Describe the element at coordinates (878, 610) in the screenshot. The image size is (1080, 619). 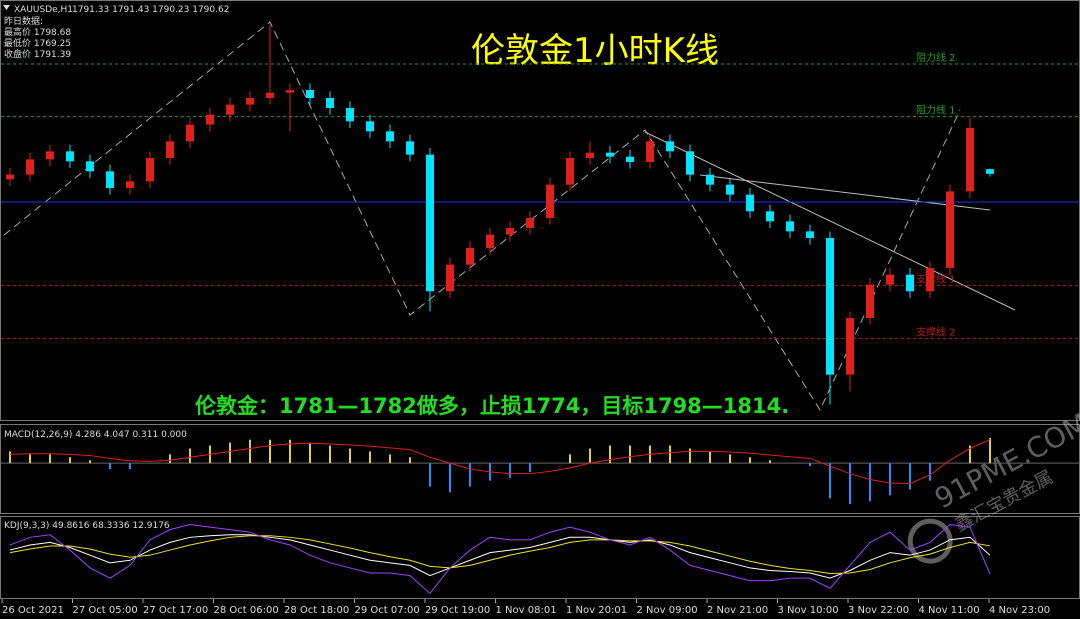
I see `x-tick-label: 3 Nov 22:00` at that location.